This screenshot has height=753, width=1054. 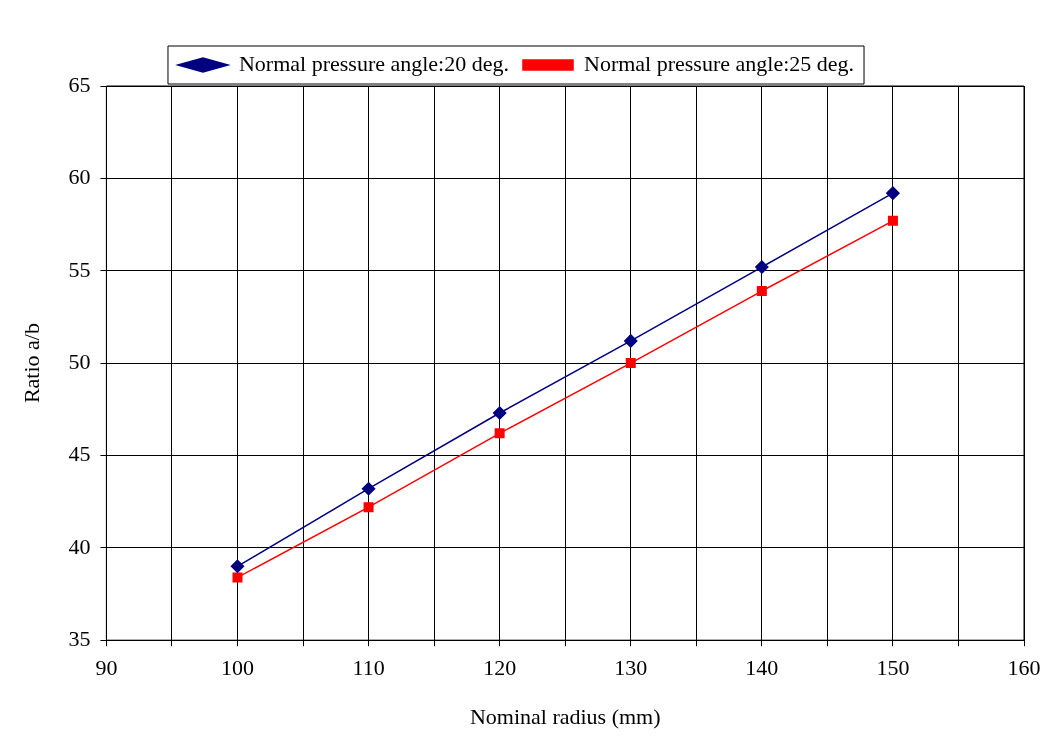 I want to click on y-tick-label: 35, so click(x=79, y=638).